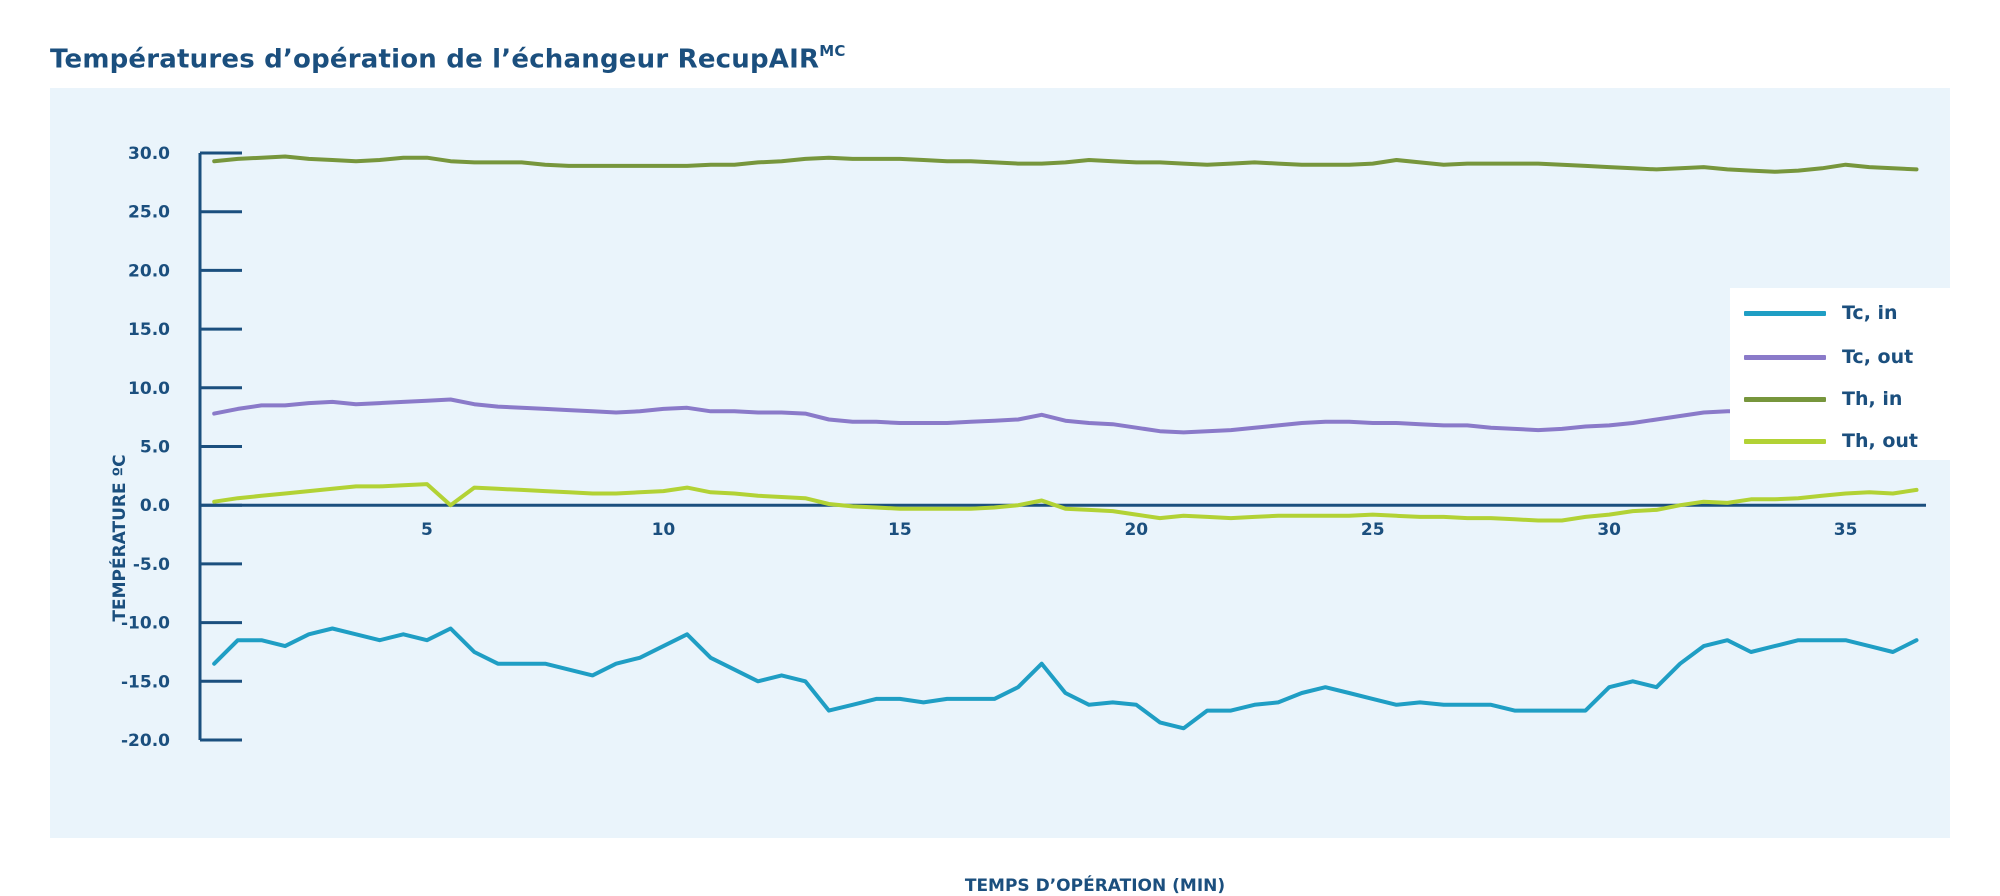 This screenshot has width=2000, height=896. Describe the element at coordinates (900, 530) in the screenshot. I see `x-tick-label: 15` at that location.